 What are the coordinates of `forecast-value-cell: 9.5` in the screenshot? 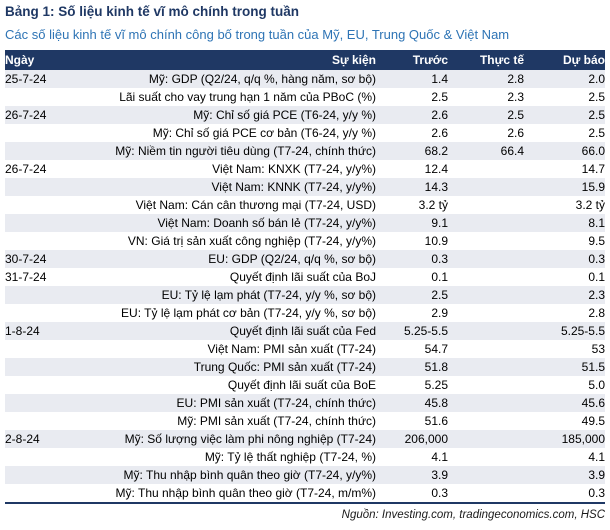 It's located at (596, 241).